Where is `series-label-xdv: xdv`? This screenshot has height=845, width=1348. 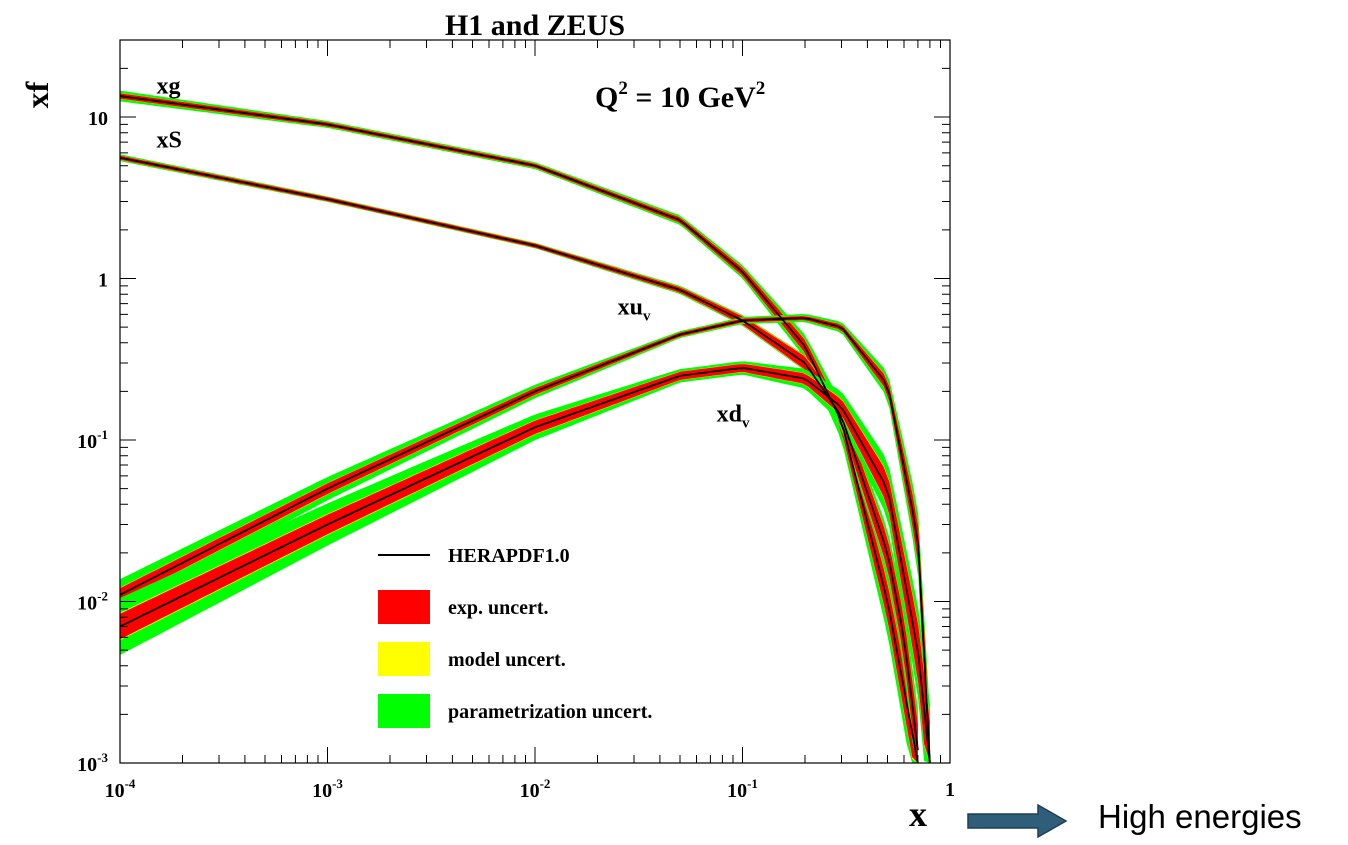 series-label-xdv: xdv is located at coordinates (733, 417).